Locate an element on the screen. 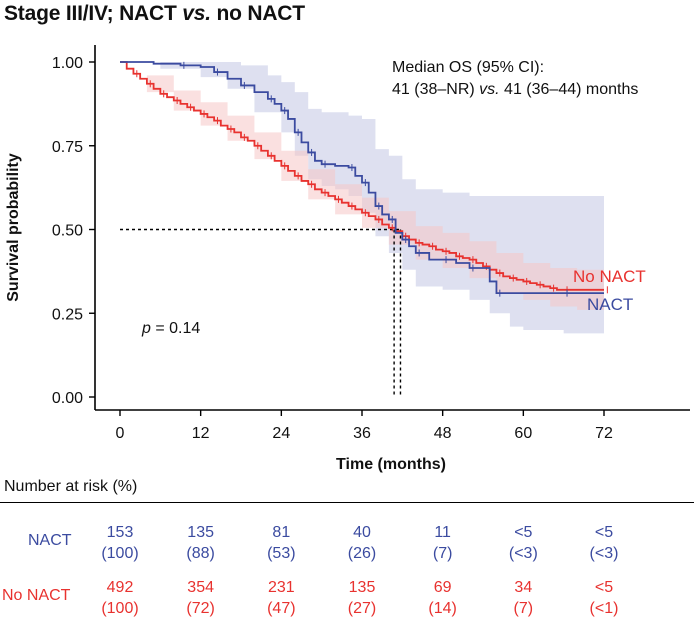  risk-count: 81 is located at coordinates (281, 532).